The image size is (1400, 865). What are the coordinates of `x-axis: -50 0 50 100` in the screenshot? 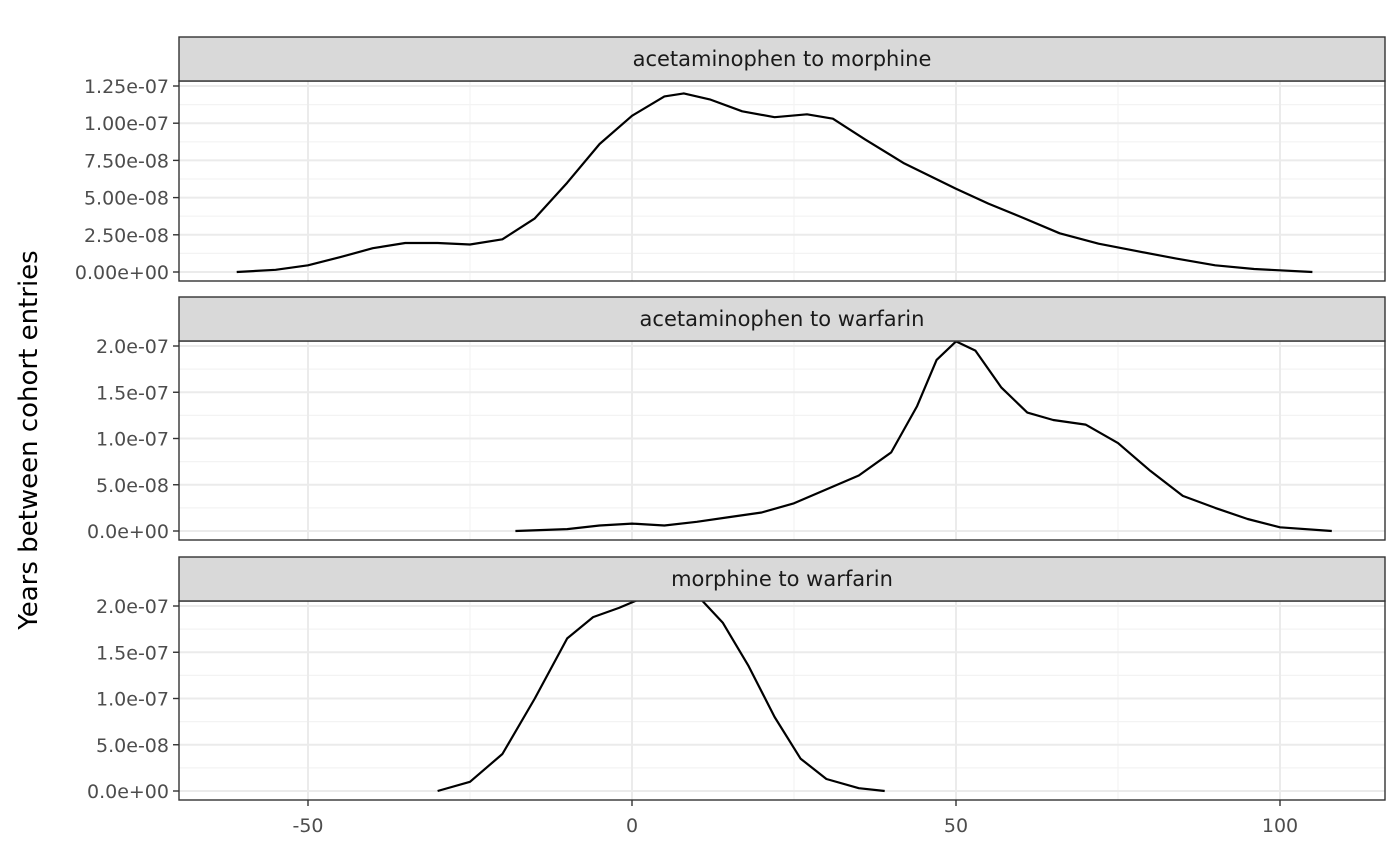 It's located at (795, 818).